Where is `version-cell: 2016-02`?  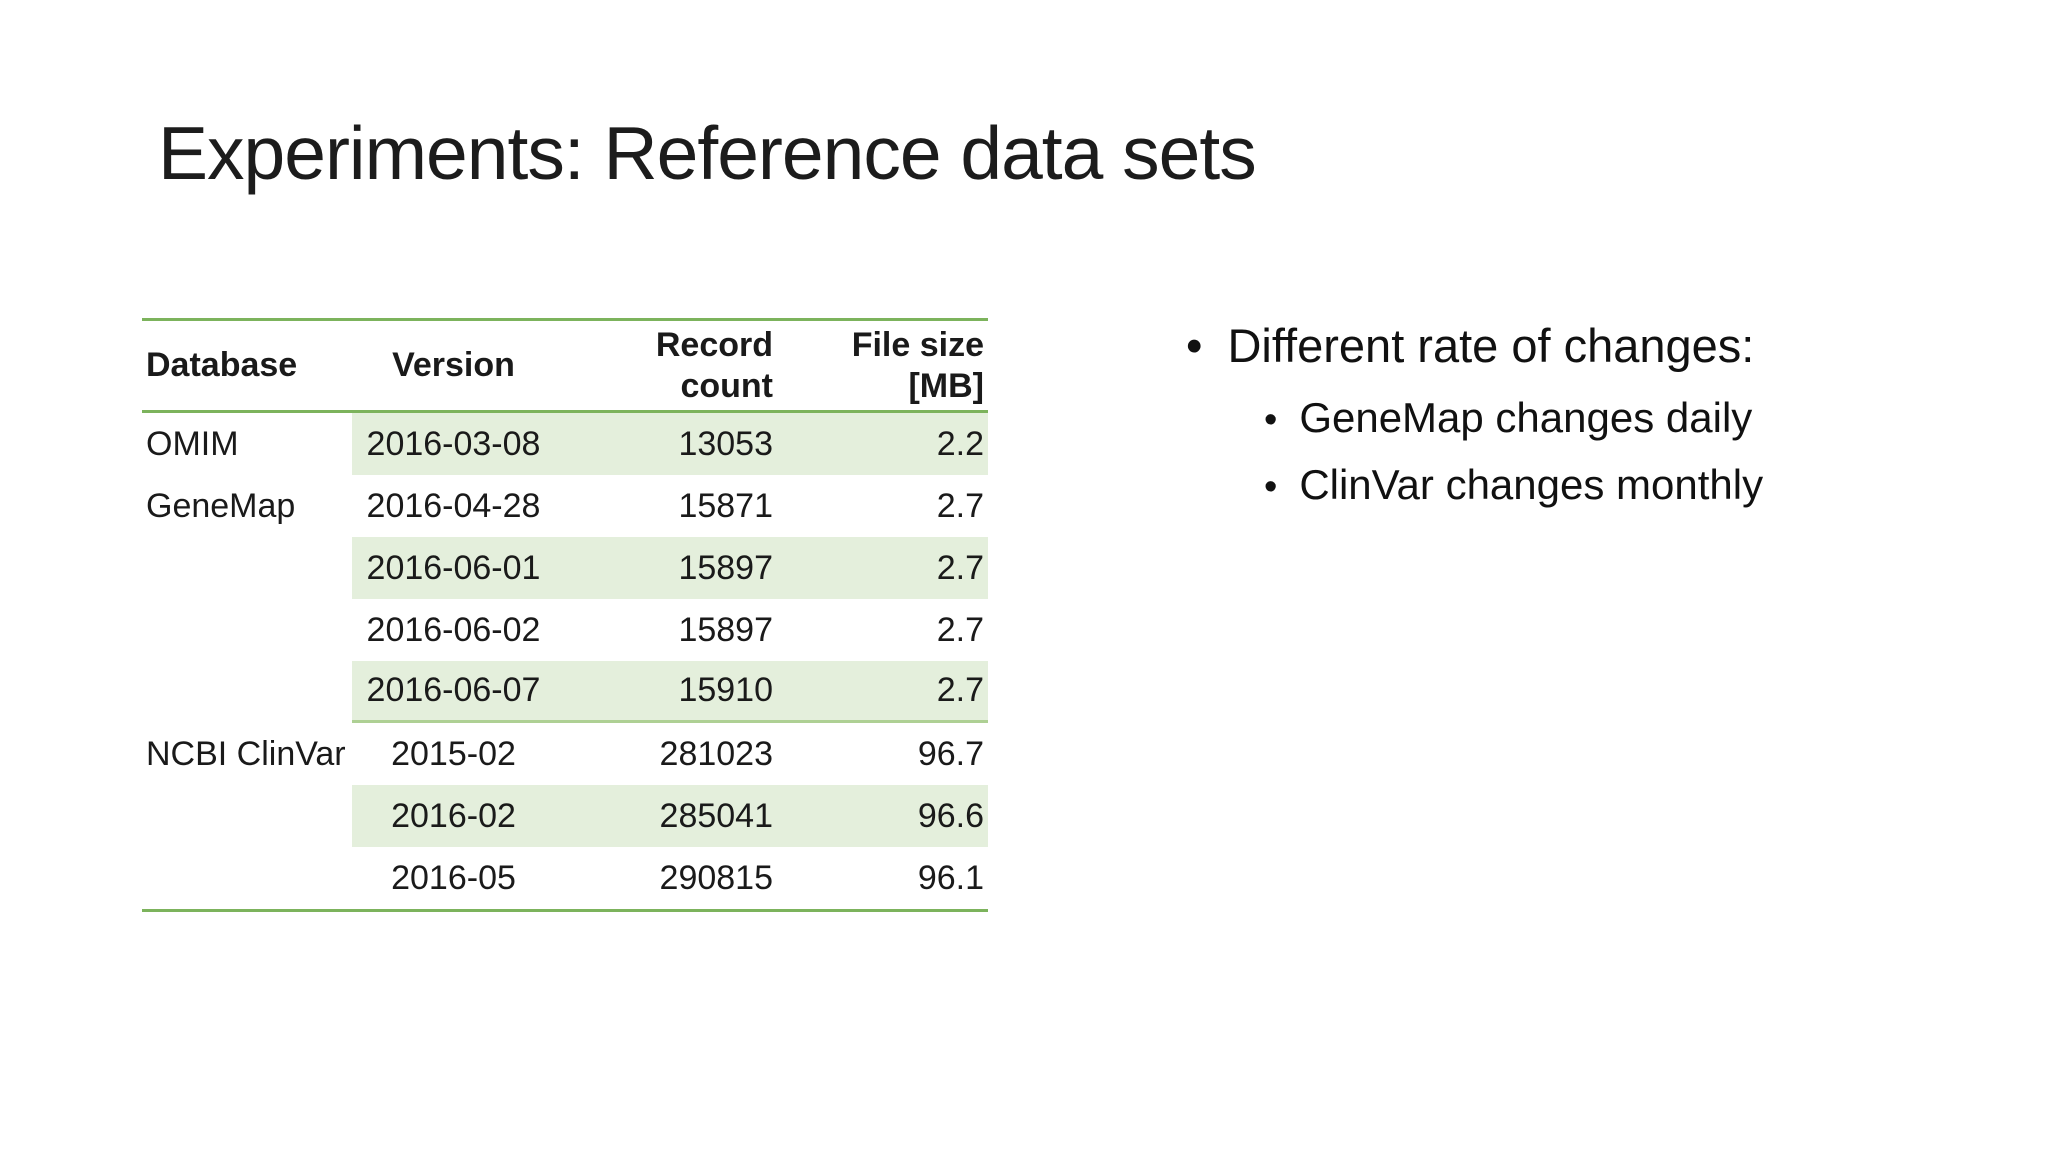
version-cell: 2016-02 is located at coordinates (453, 816).